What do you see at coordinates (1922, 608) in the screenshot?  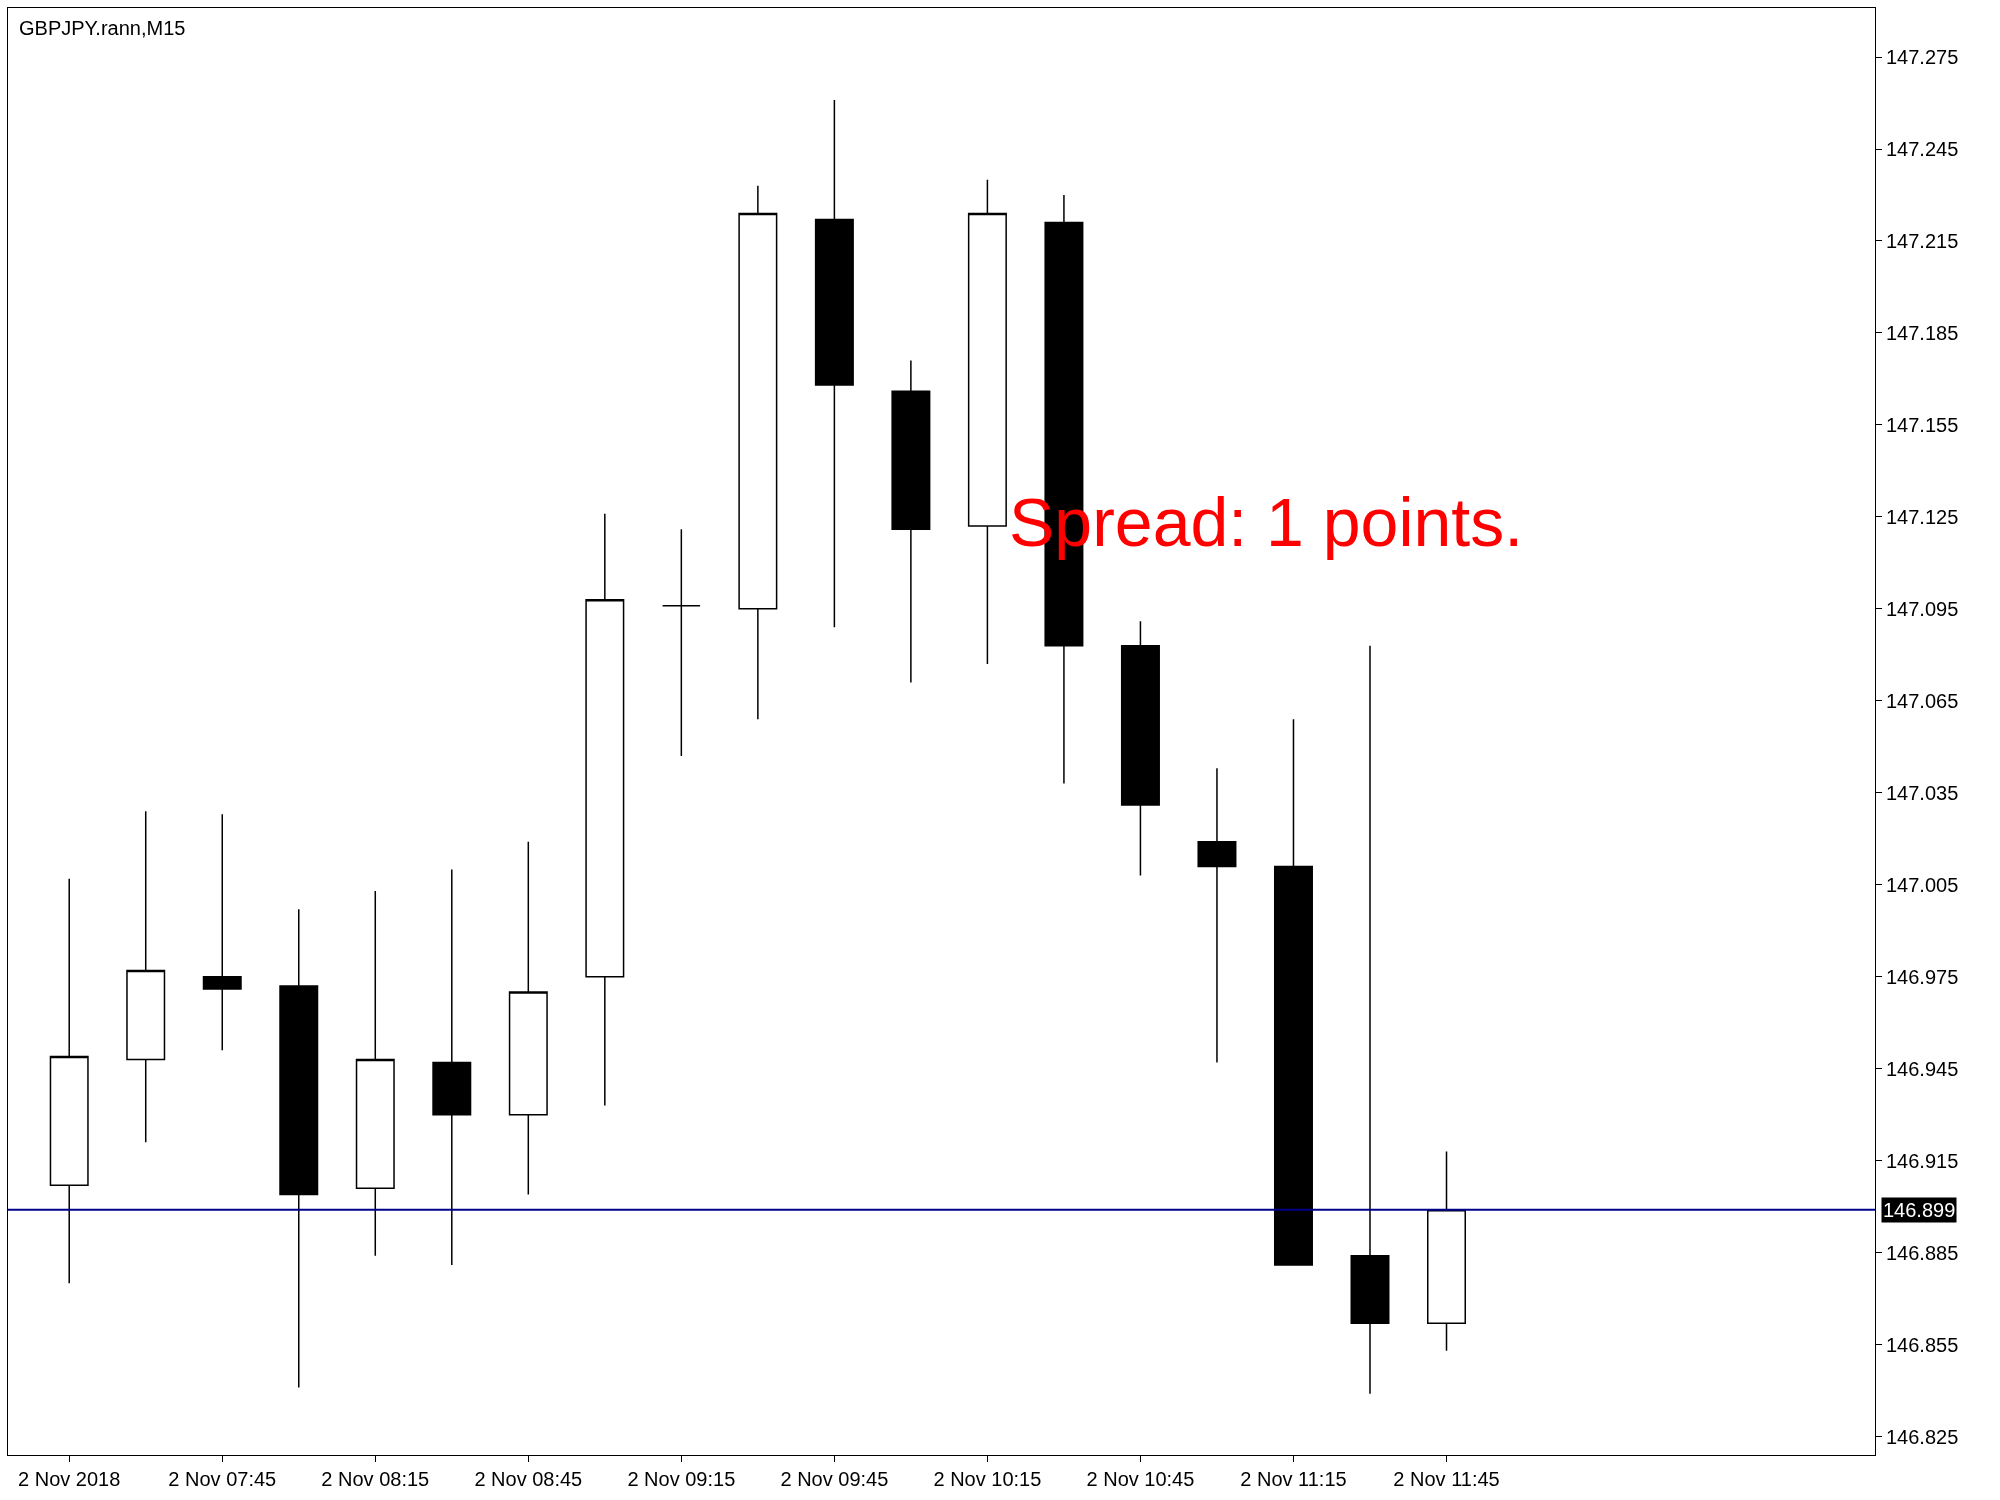 I see `y-tick-label: 147.095` at bounding box center [1922, 608].